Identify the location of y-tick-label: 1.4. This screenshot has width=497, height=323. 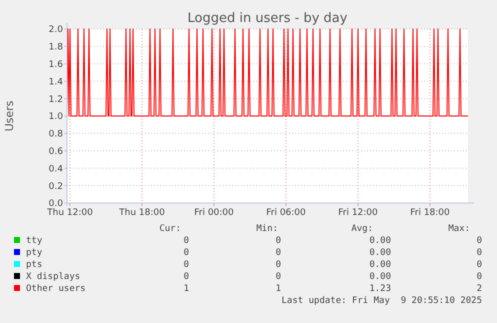
(56, 82).